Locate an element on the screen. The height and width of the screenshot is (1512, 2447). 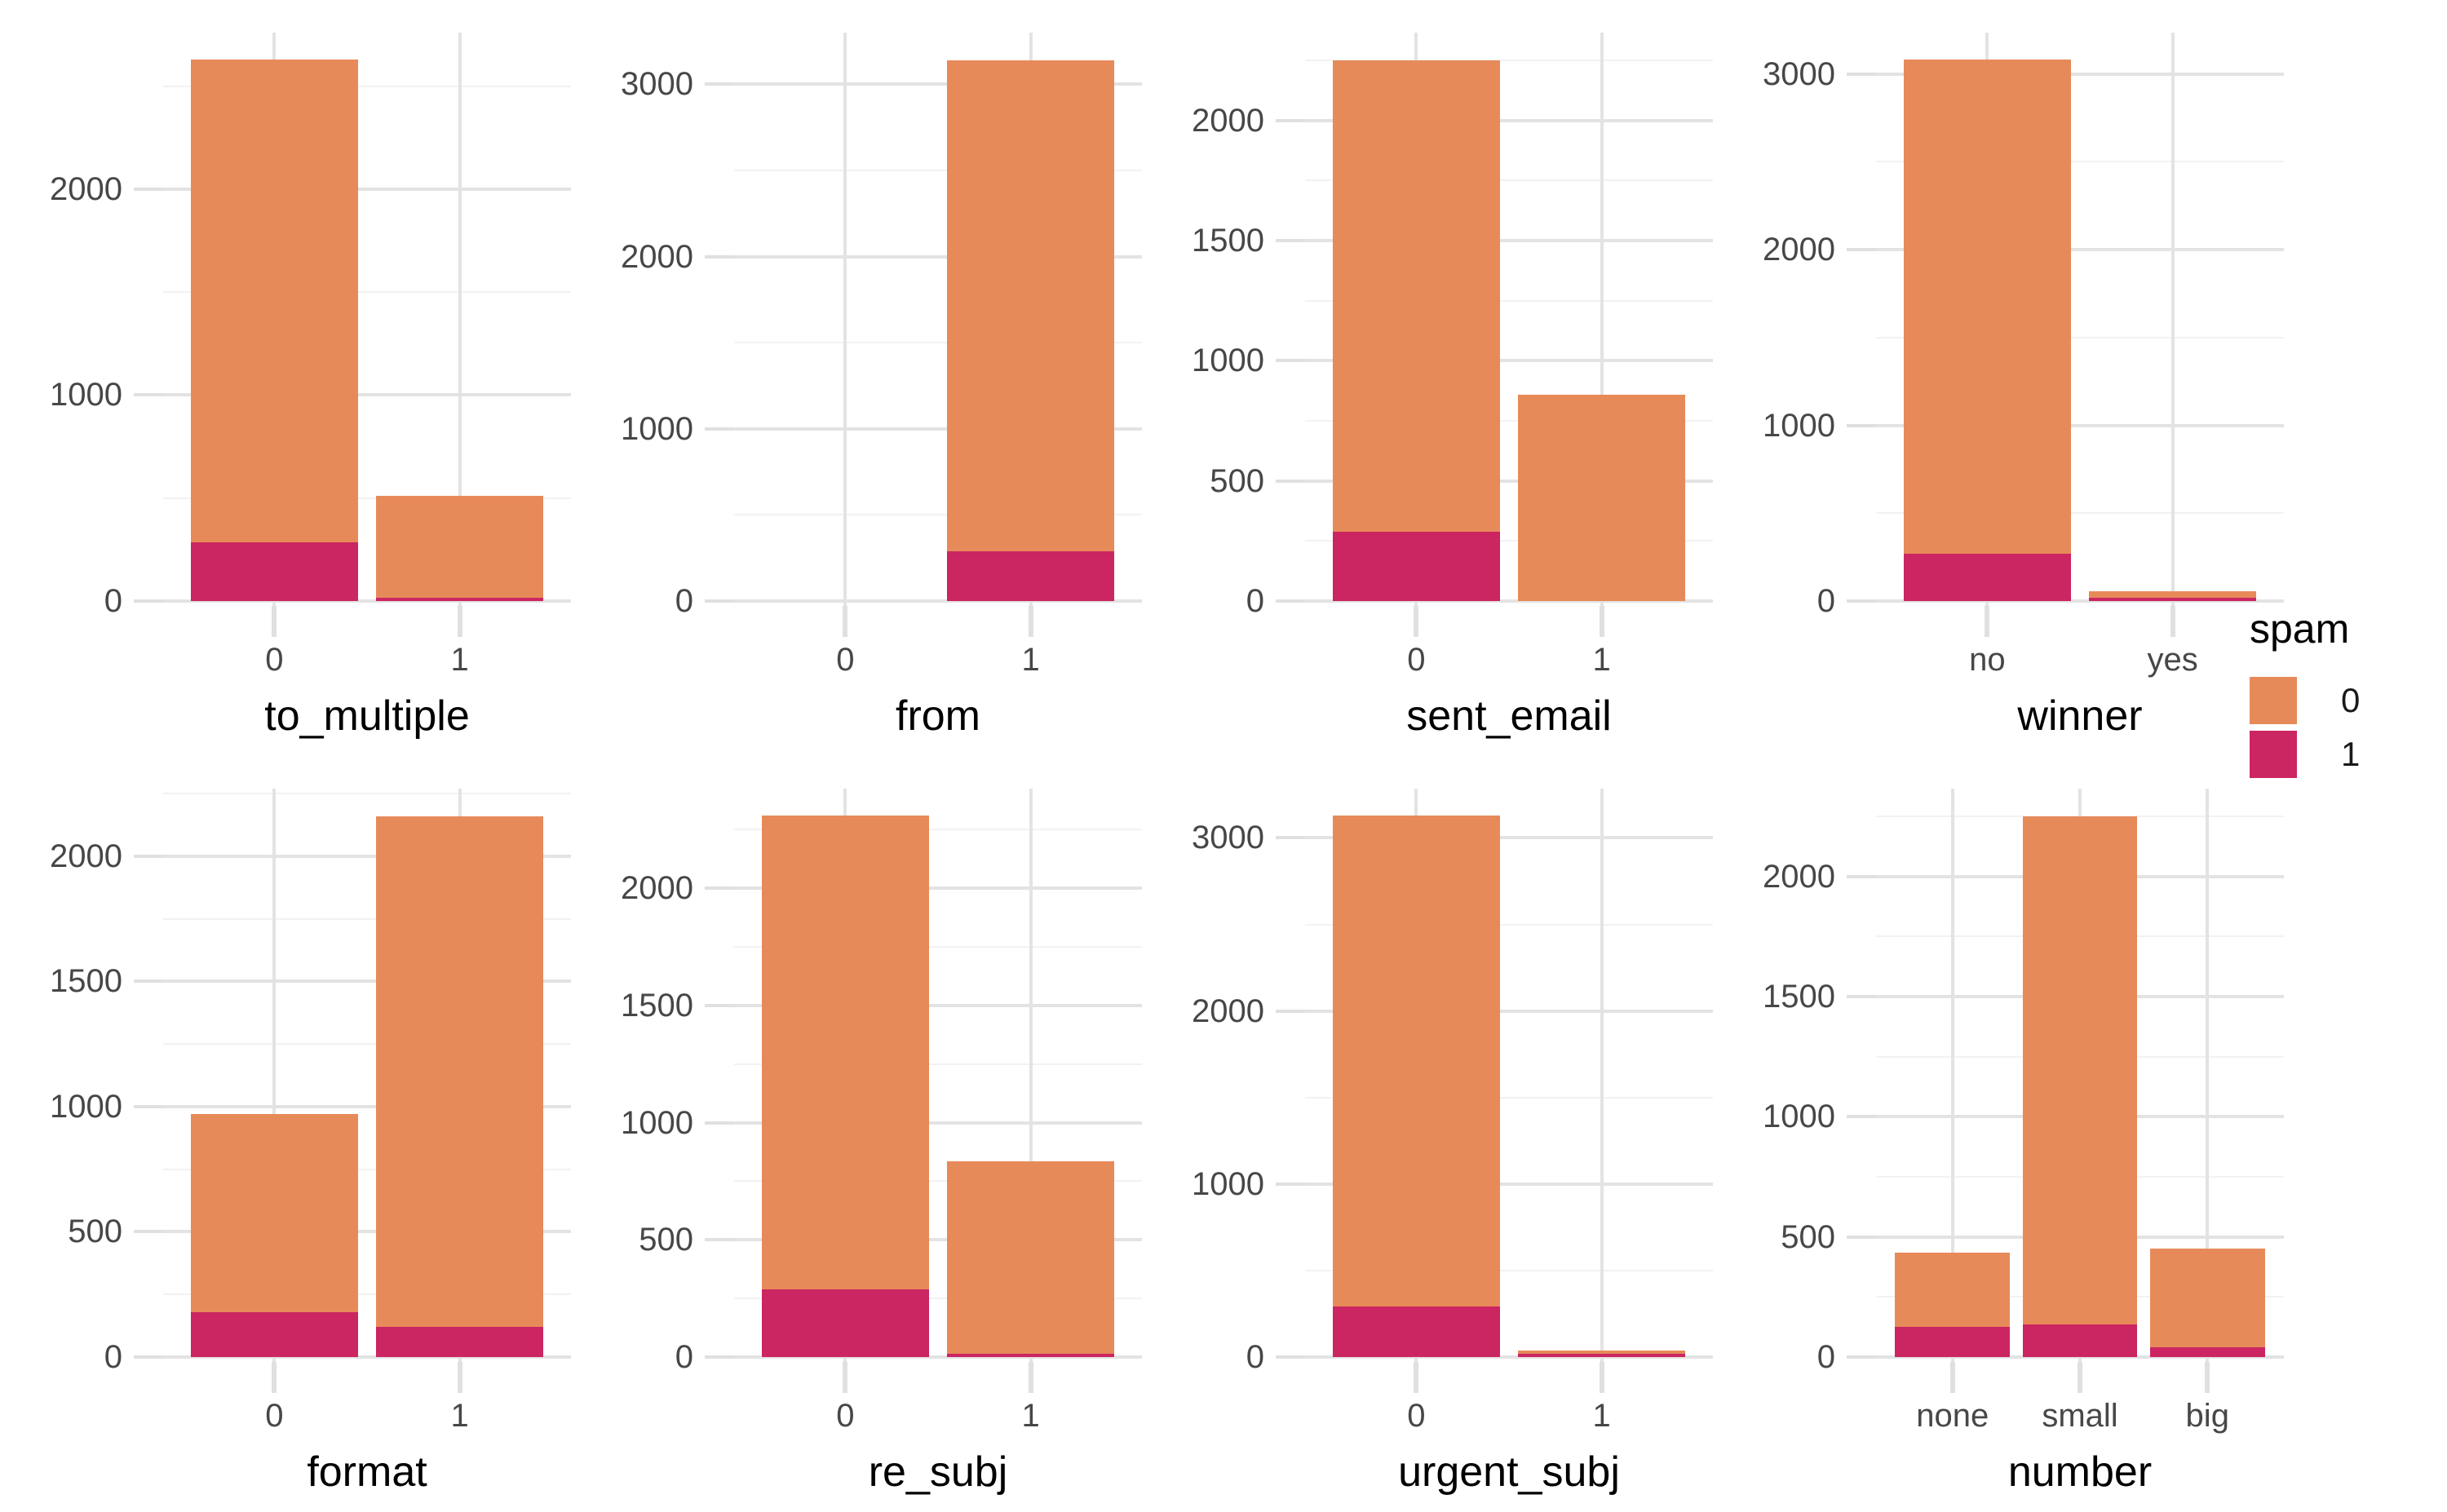
facet-axis-title: urgent_subj is located at coordinates (1509, 1472).